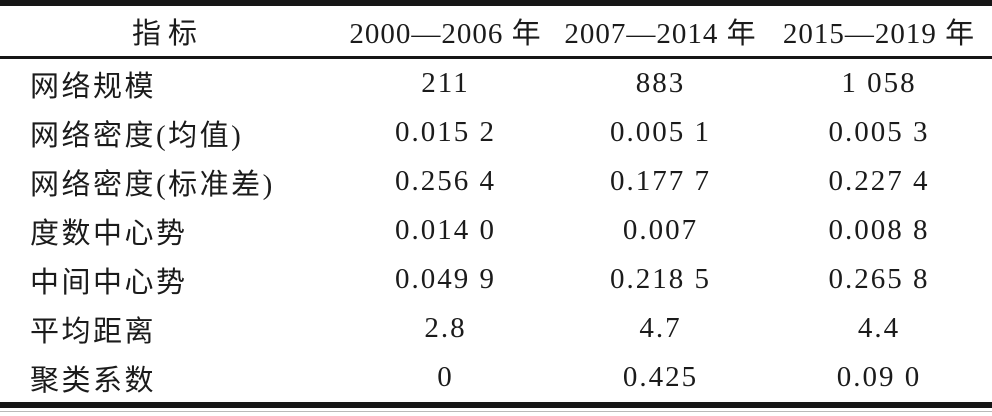 The width and height of the screenshot is (992, 416). What do you see at coordinates (445, 181) in the screenshot?
I see `cell-value: 0.256 4` at bounding box center [445, 181].